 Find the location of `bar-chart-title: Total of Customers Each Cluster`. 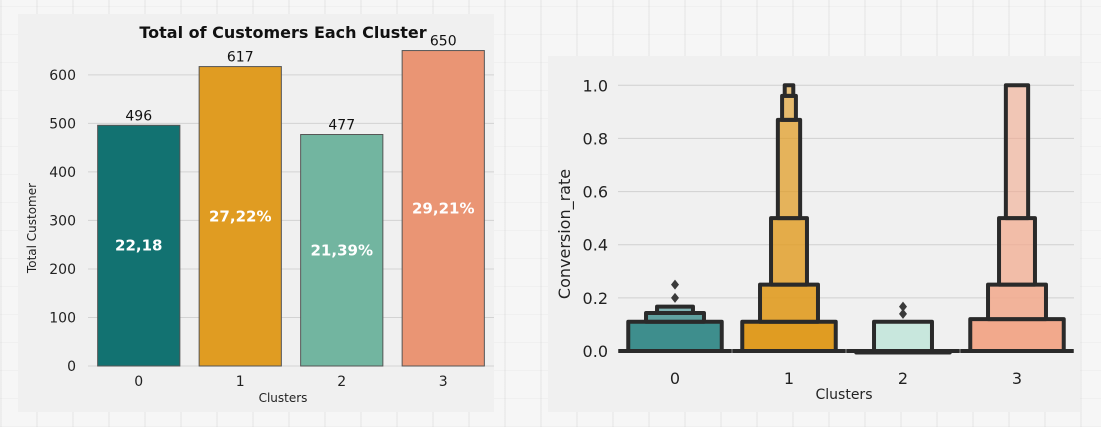

bar-chart-title: Total of Customers Each Cluster is located at coordinates (282, 32).